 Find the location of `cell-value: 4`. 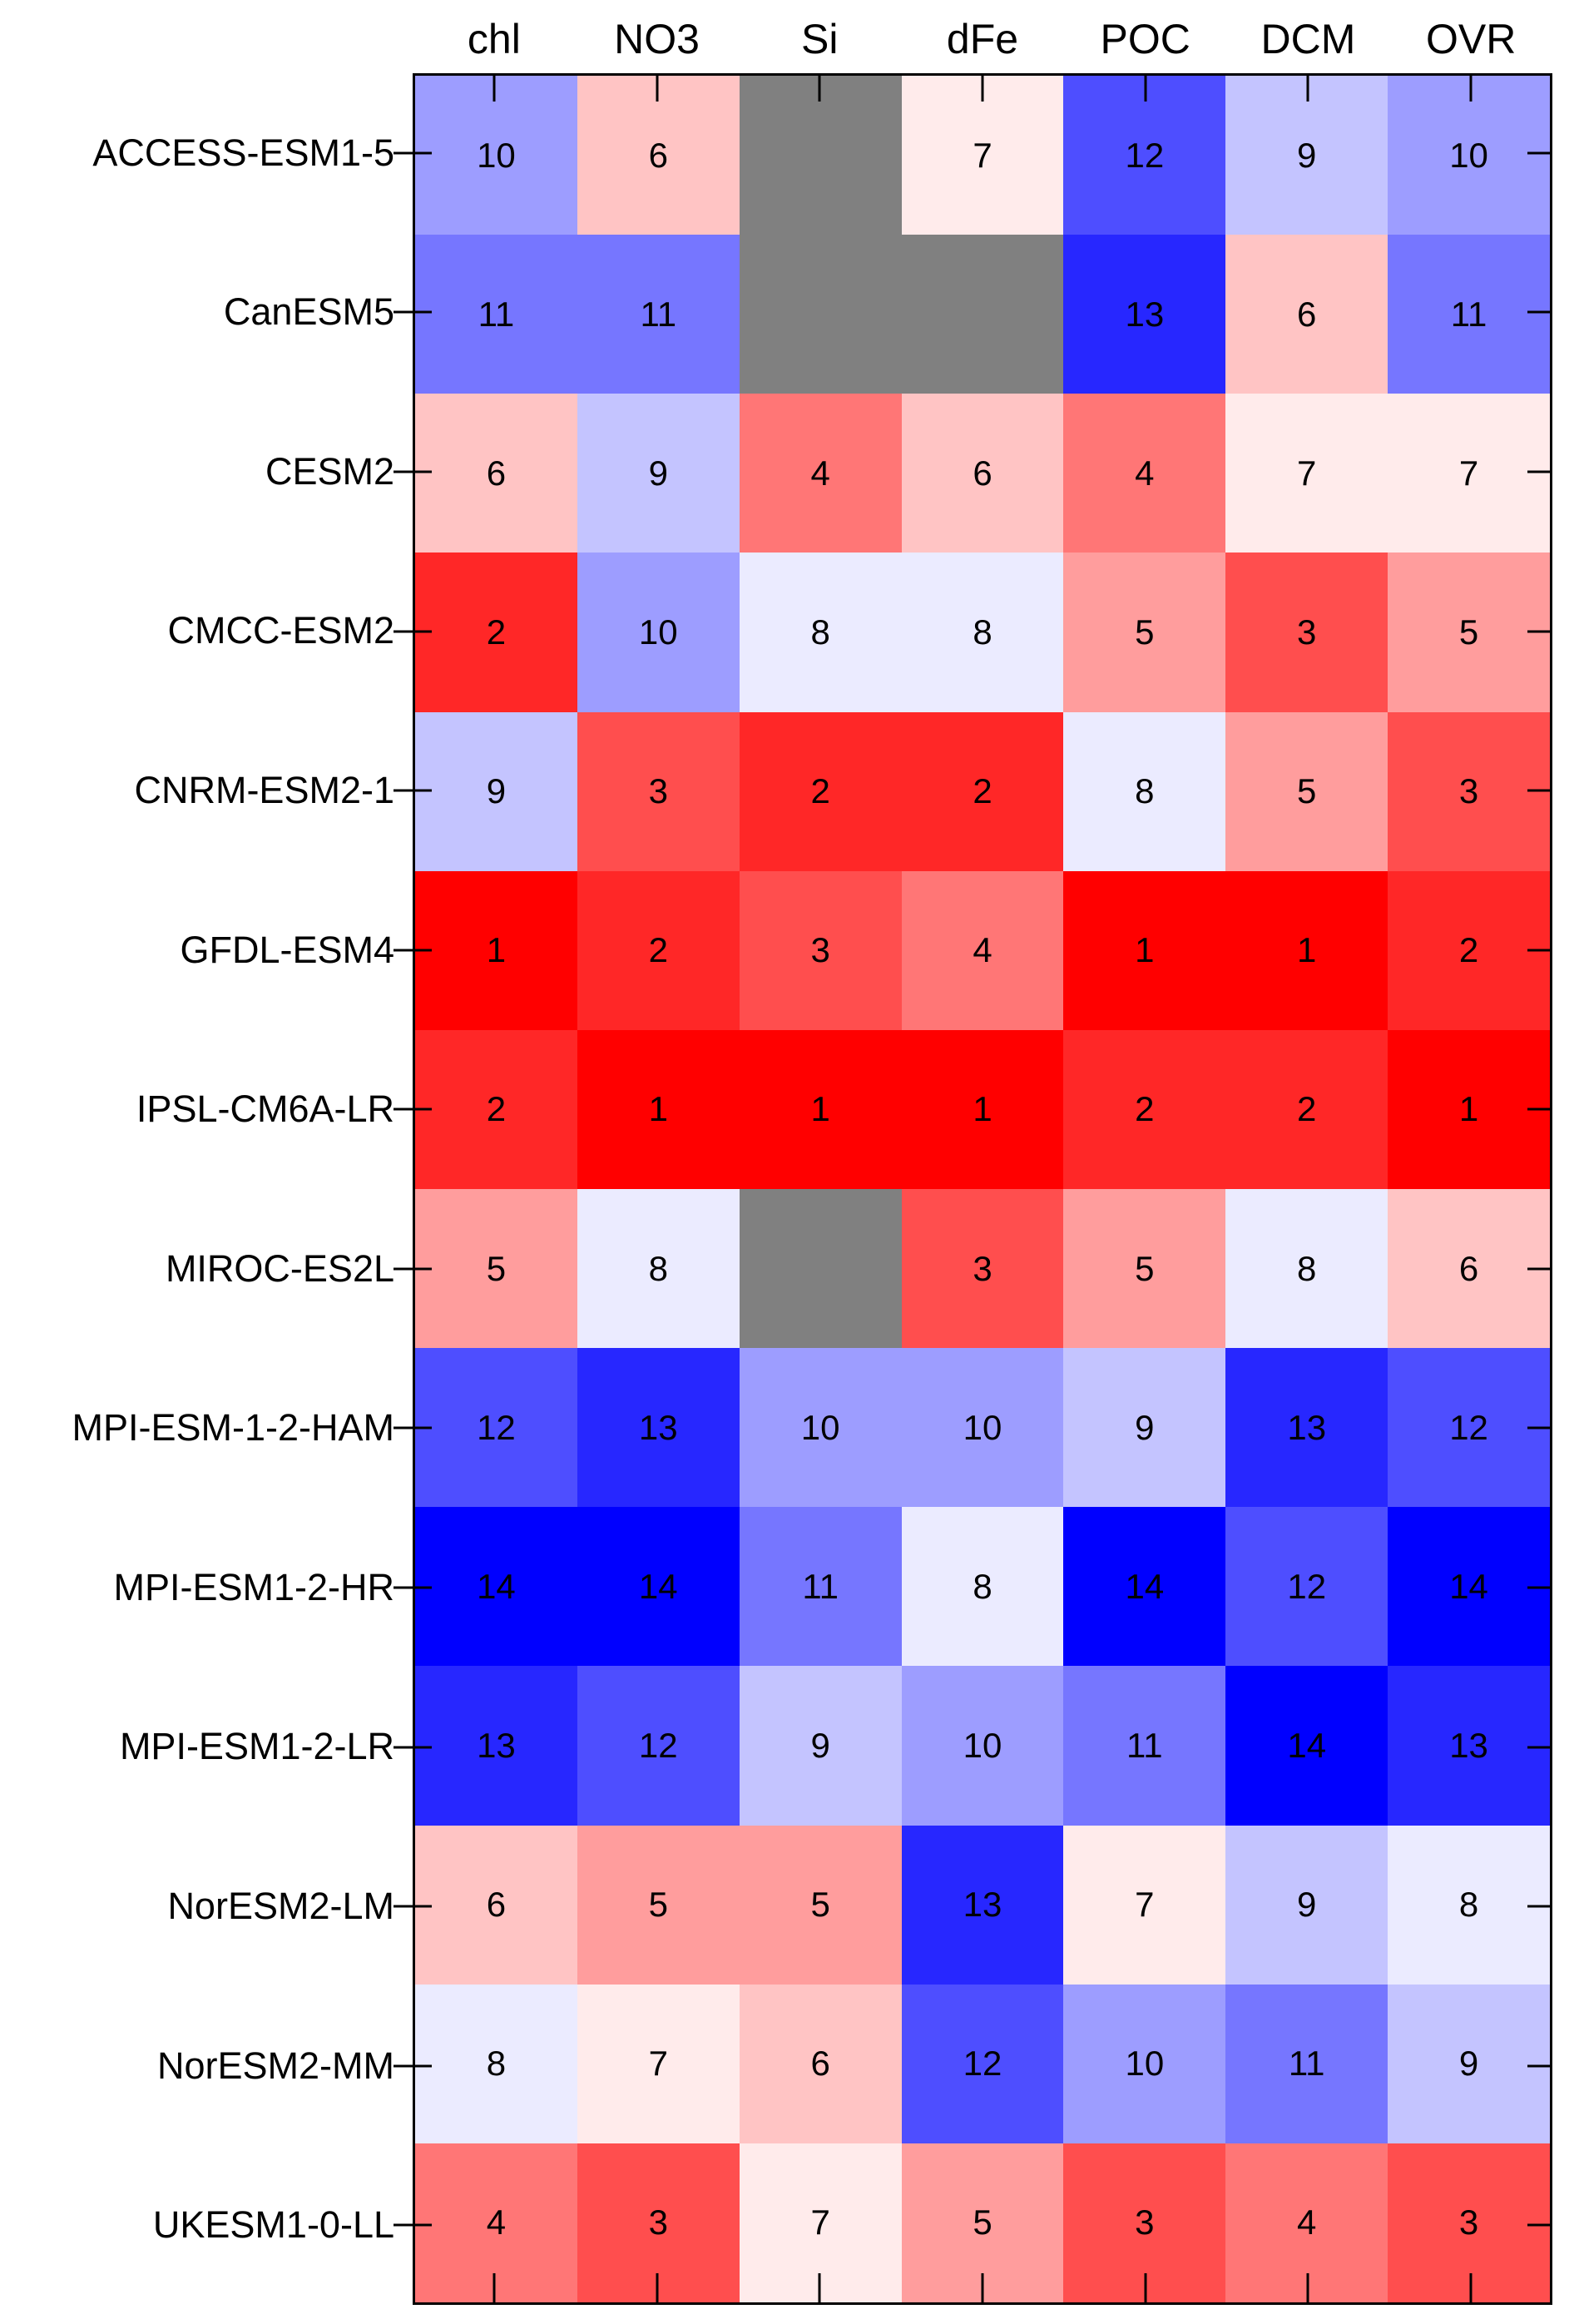

cell-value: 4 is located at coordinates (982, 950).